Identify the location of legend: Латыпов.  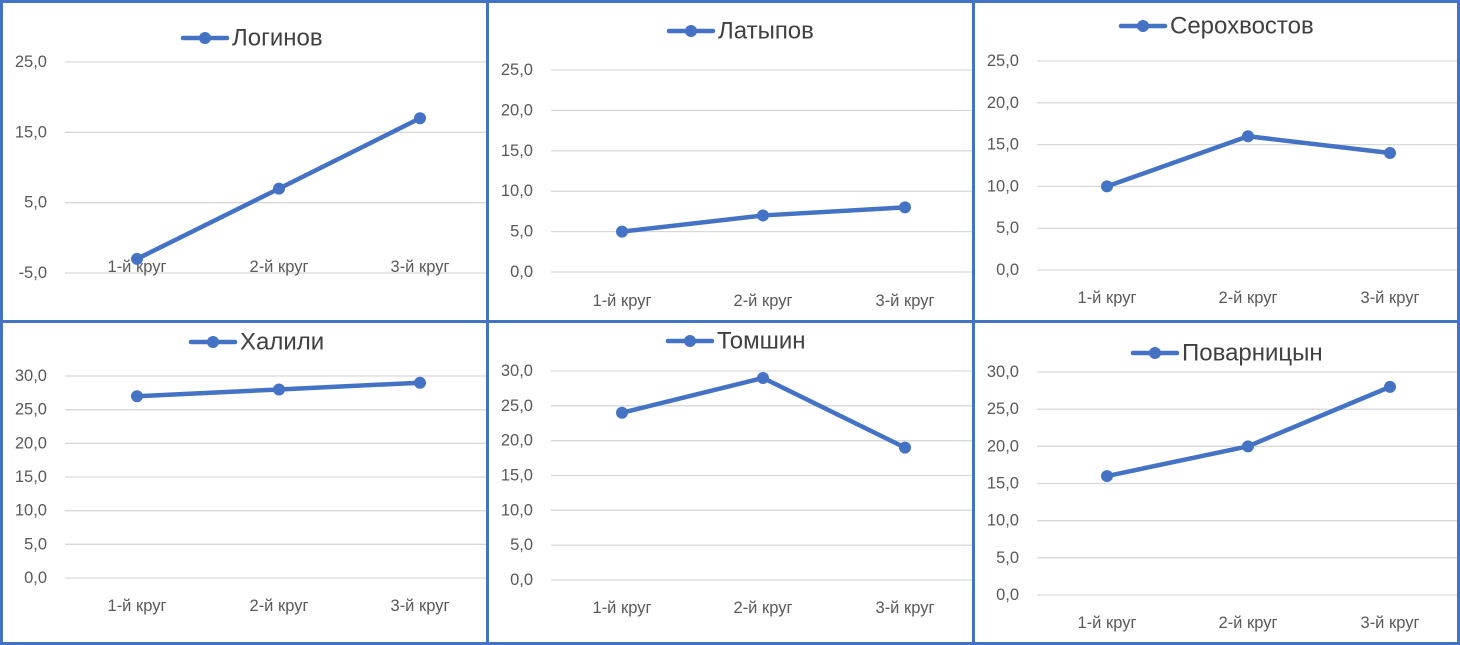
(740, 31).